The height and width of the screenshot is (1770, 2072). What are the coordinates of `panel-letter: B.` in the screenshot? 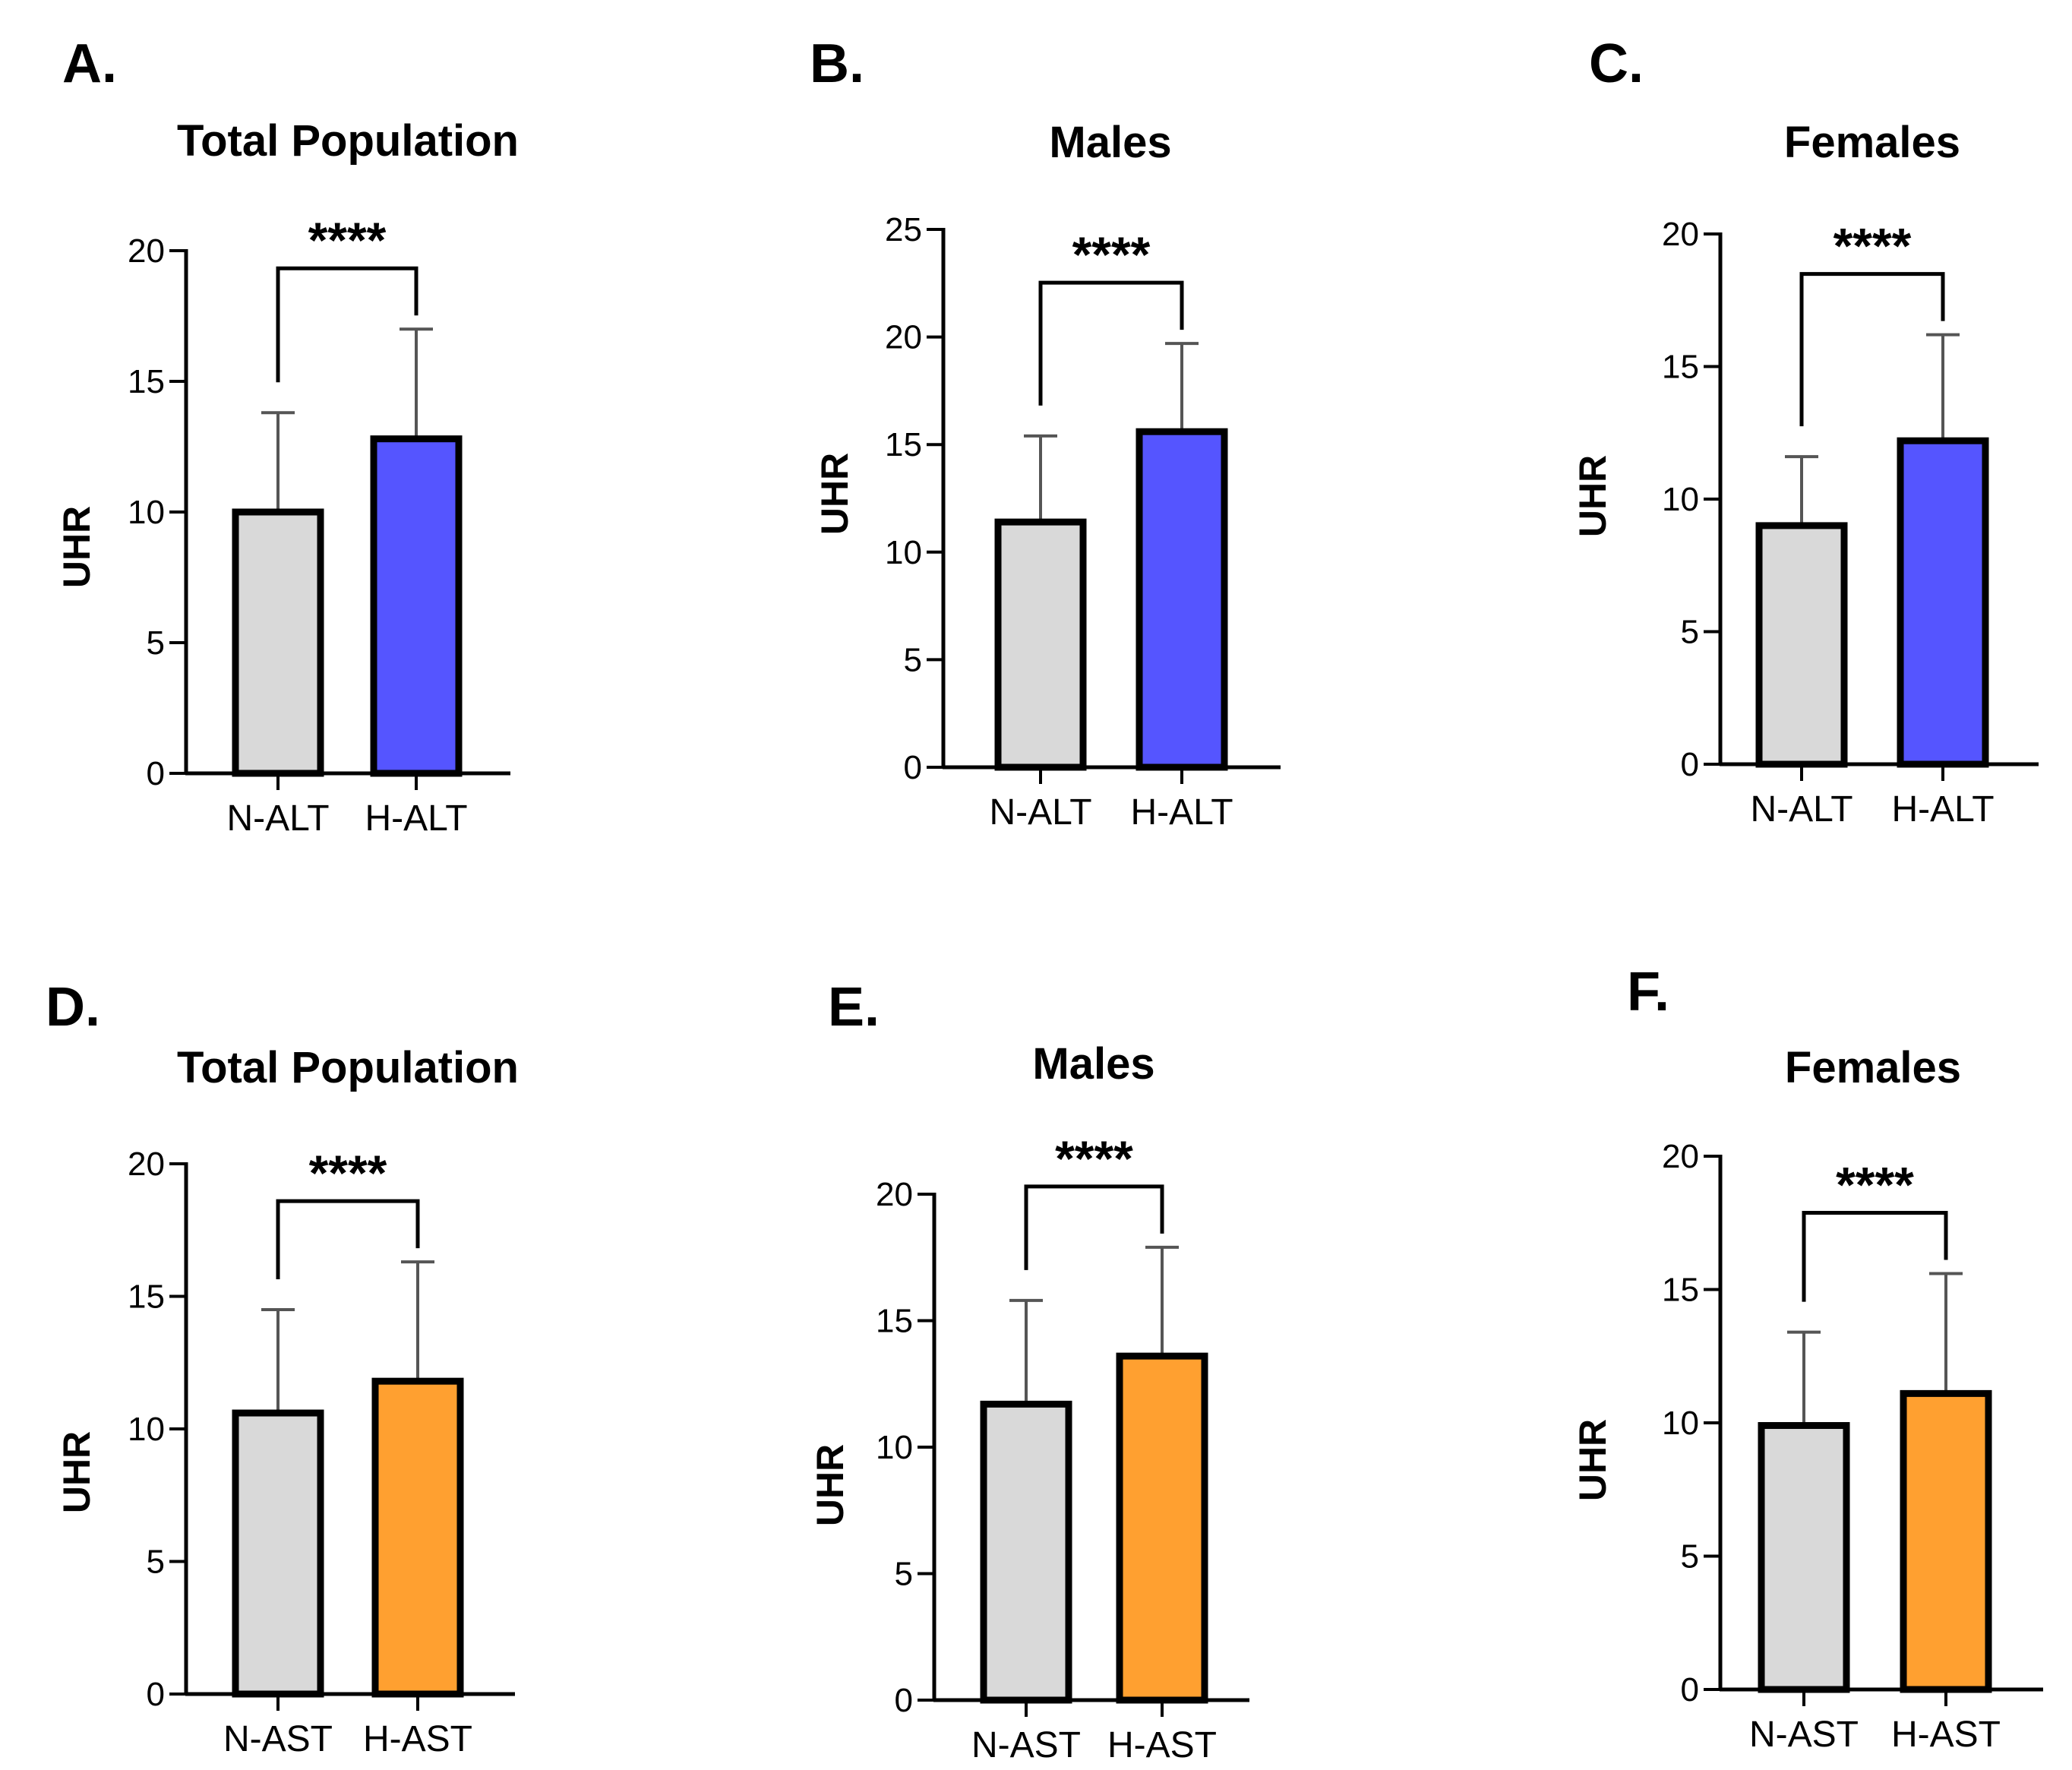 It's located at (837, 64).